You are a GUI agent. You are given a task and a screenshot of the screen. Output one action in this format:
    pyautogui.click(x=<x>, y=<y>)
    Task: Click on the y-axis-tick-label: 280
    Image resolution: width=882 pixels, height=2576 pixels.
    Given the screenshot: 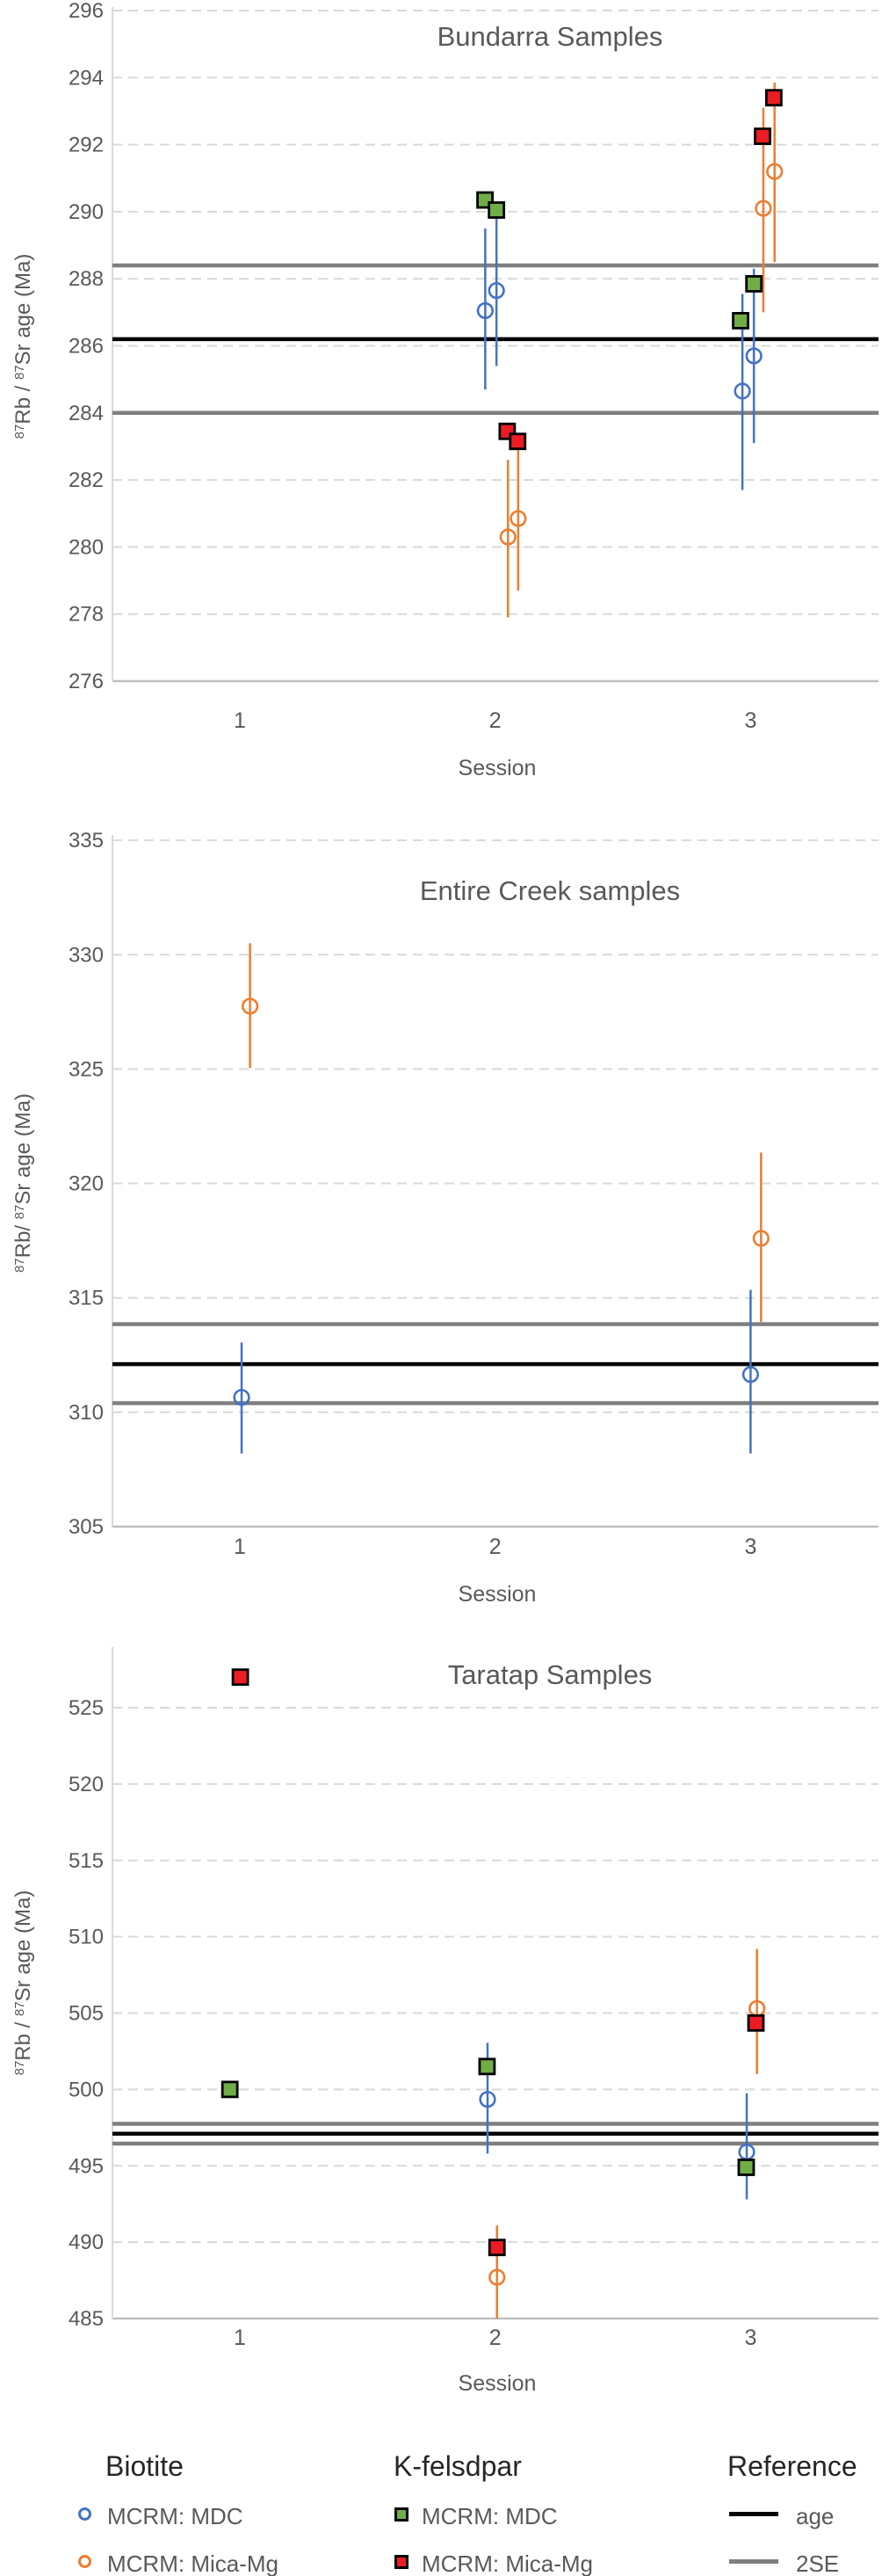 What is the action you would take?
    pyautogui.click(x=86, y=547)
    